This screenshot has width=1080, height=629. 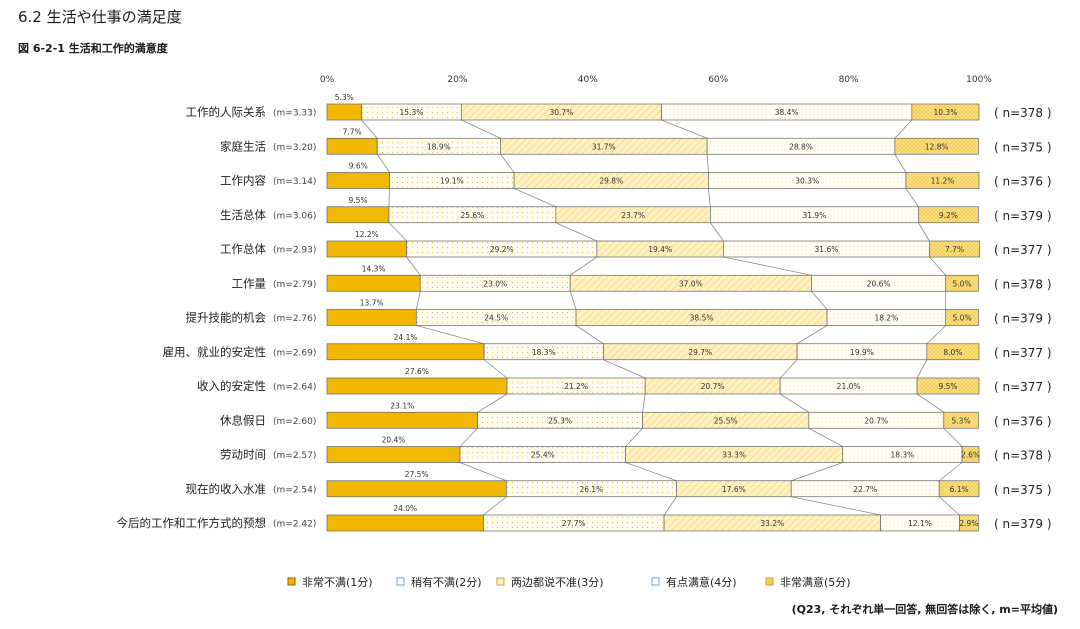 What do you see at coordinates (946, 112) in the screenshot?
I see `data-label: 10.3%` at bounding box center [946, 112].